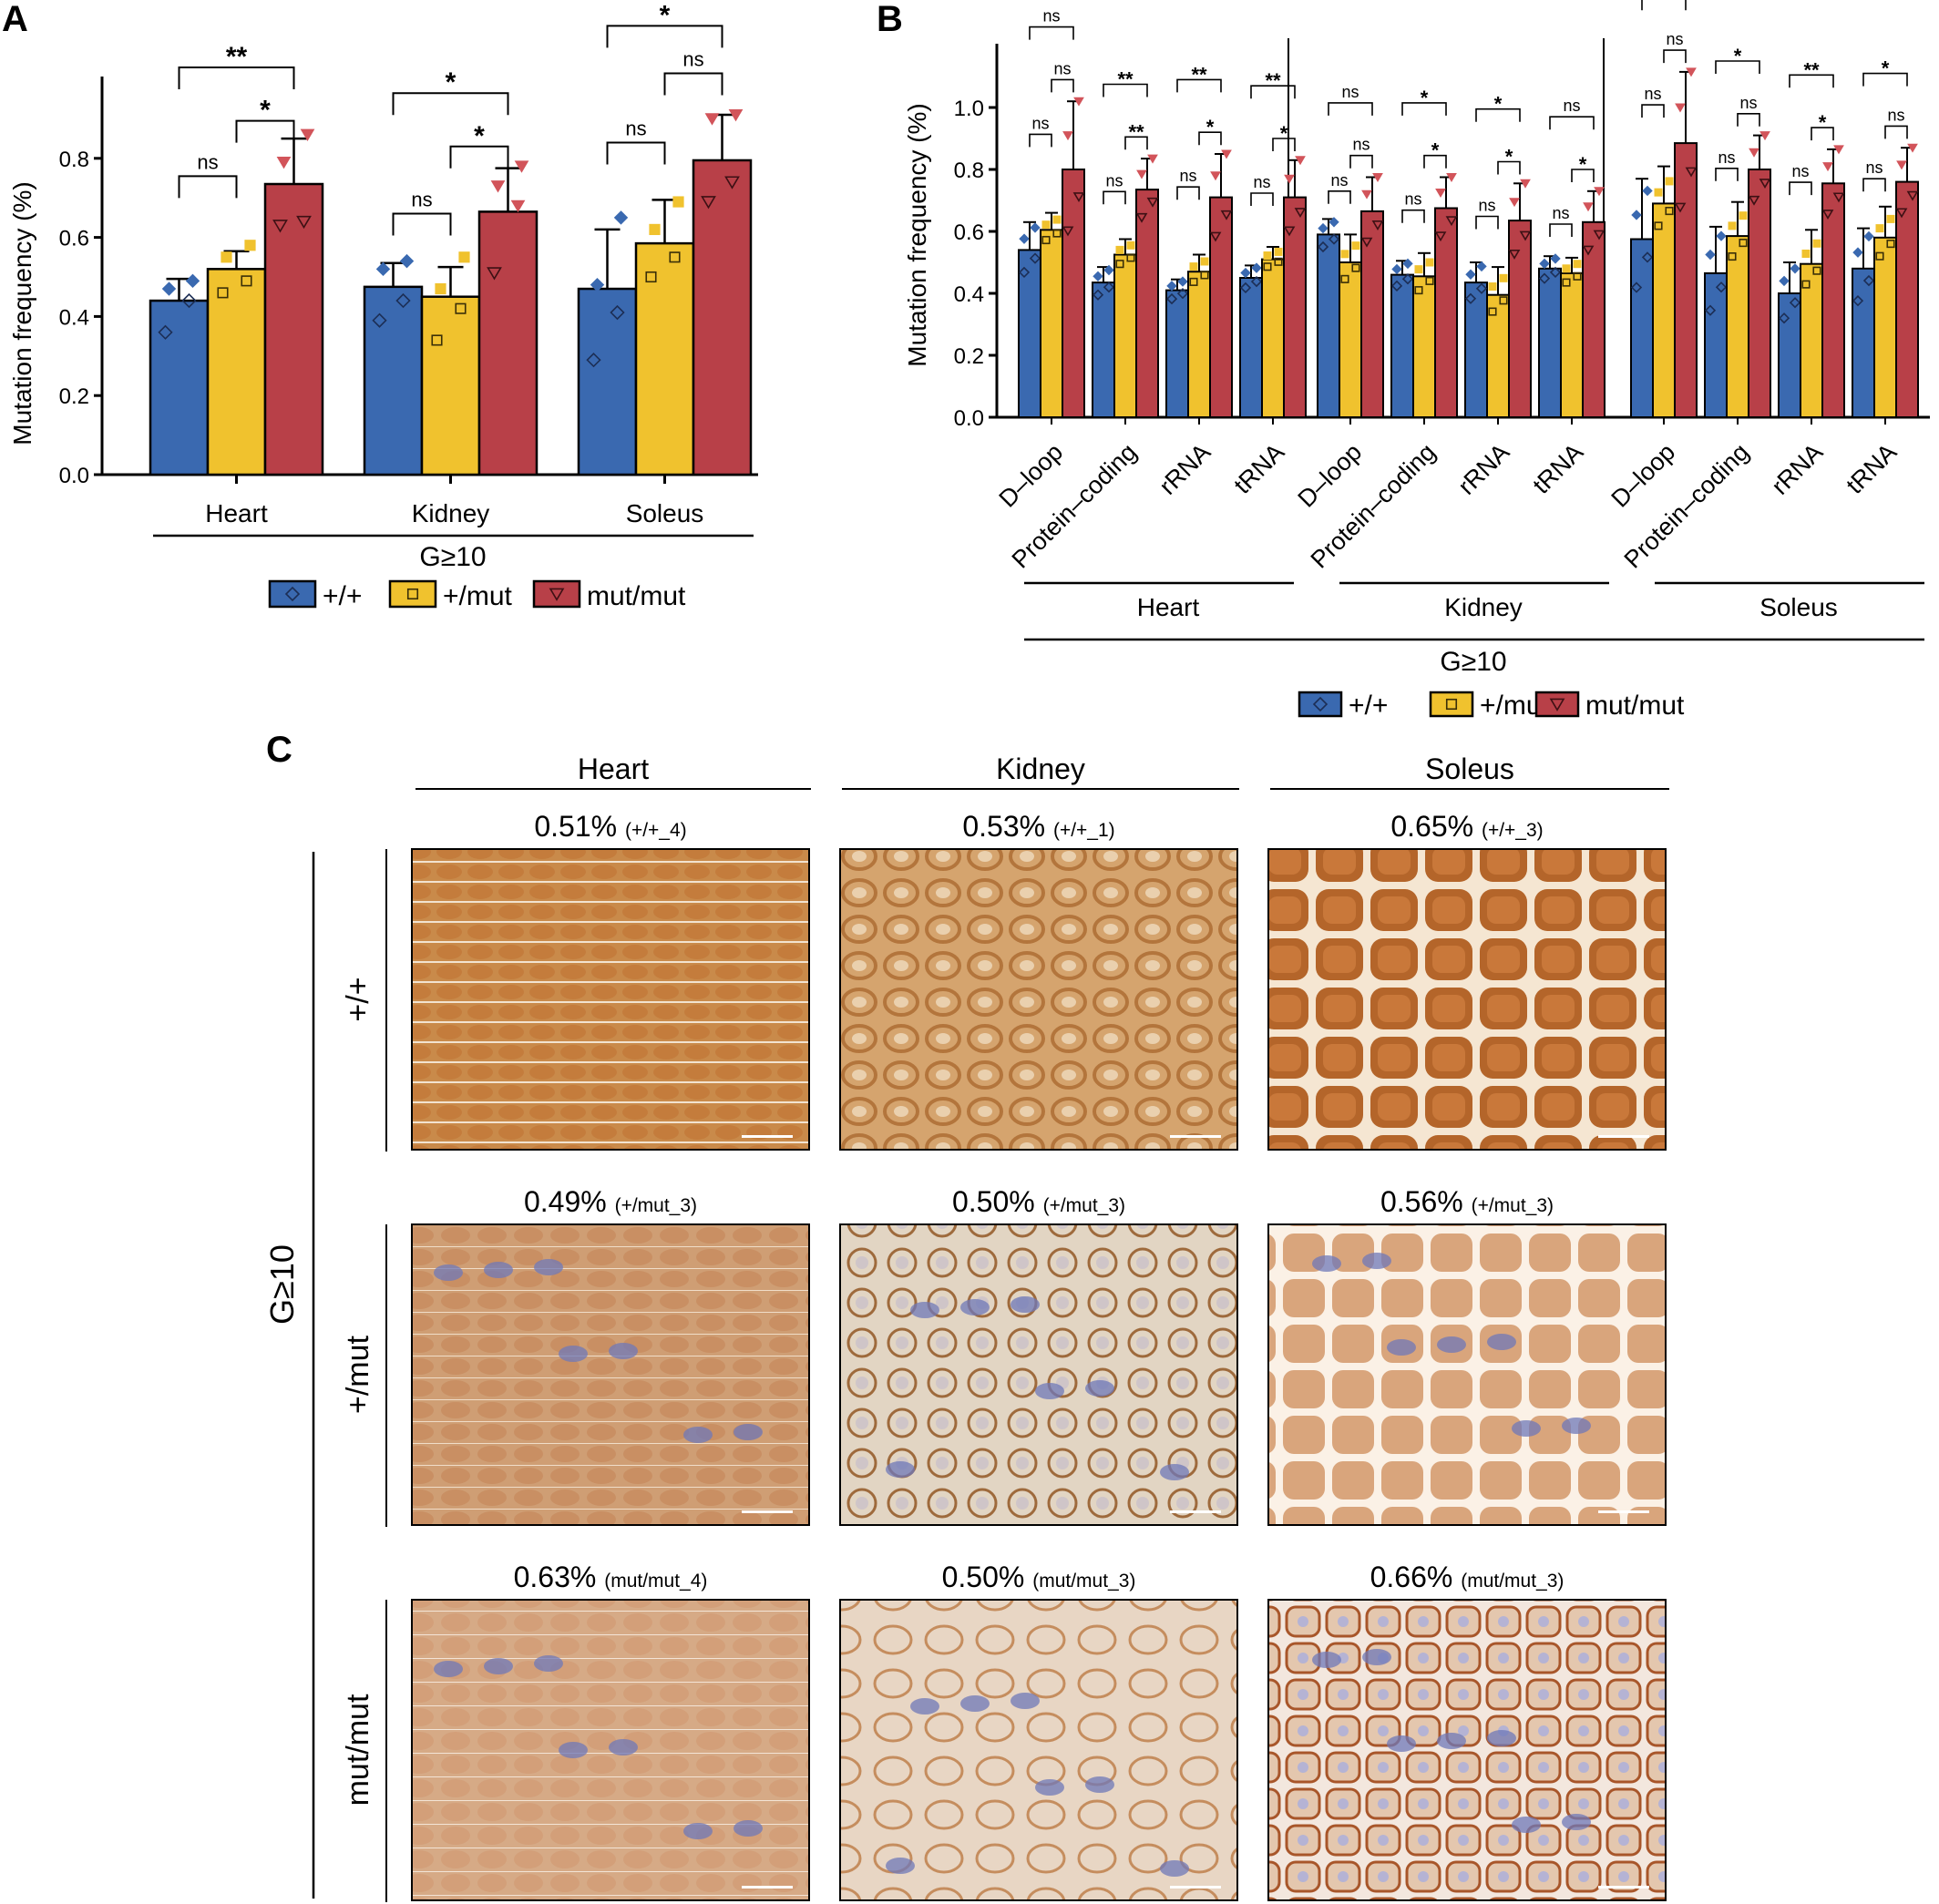 This screenshot has width=1939, height=1904. What do you see at coordinates (917, 235) in the screenshot?
I see `y-axis-title: Mutation frequency (%)` at bounding box center [917, 235].